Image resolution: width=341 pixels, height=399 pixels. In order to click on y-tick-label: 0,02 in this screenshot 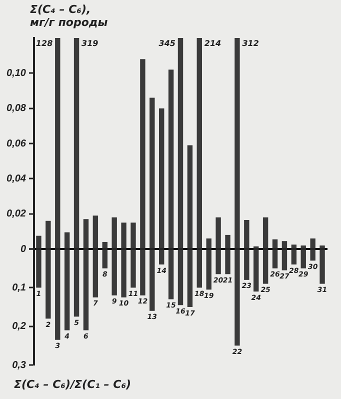, I will do `click(16, 214)`.